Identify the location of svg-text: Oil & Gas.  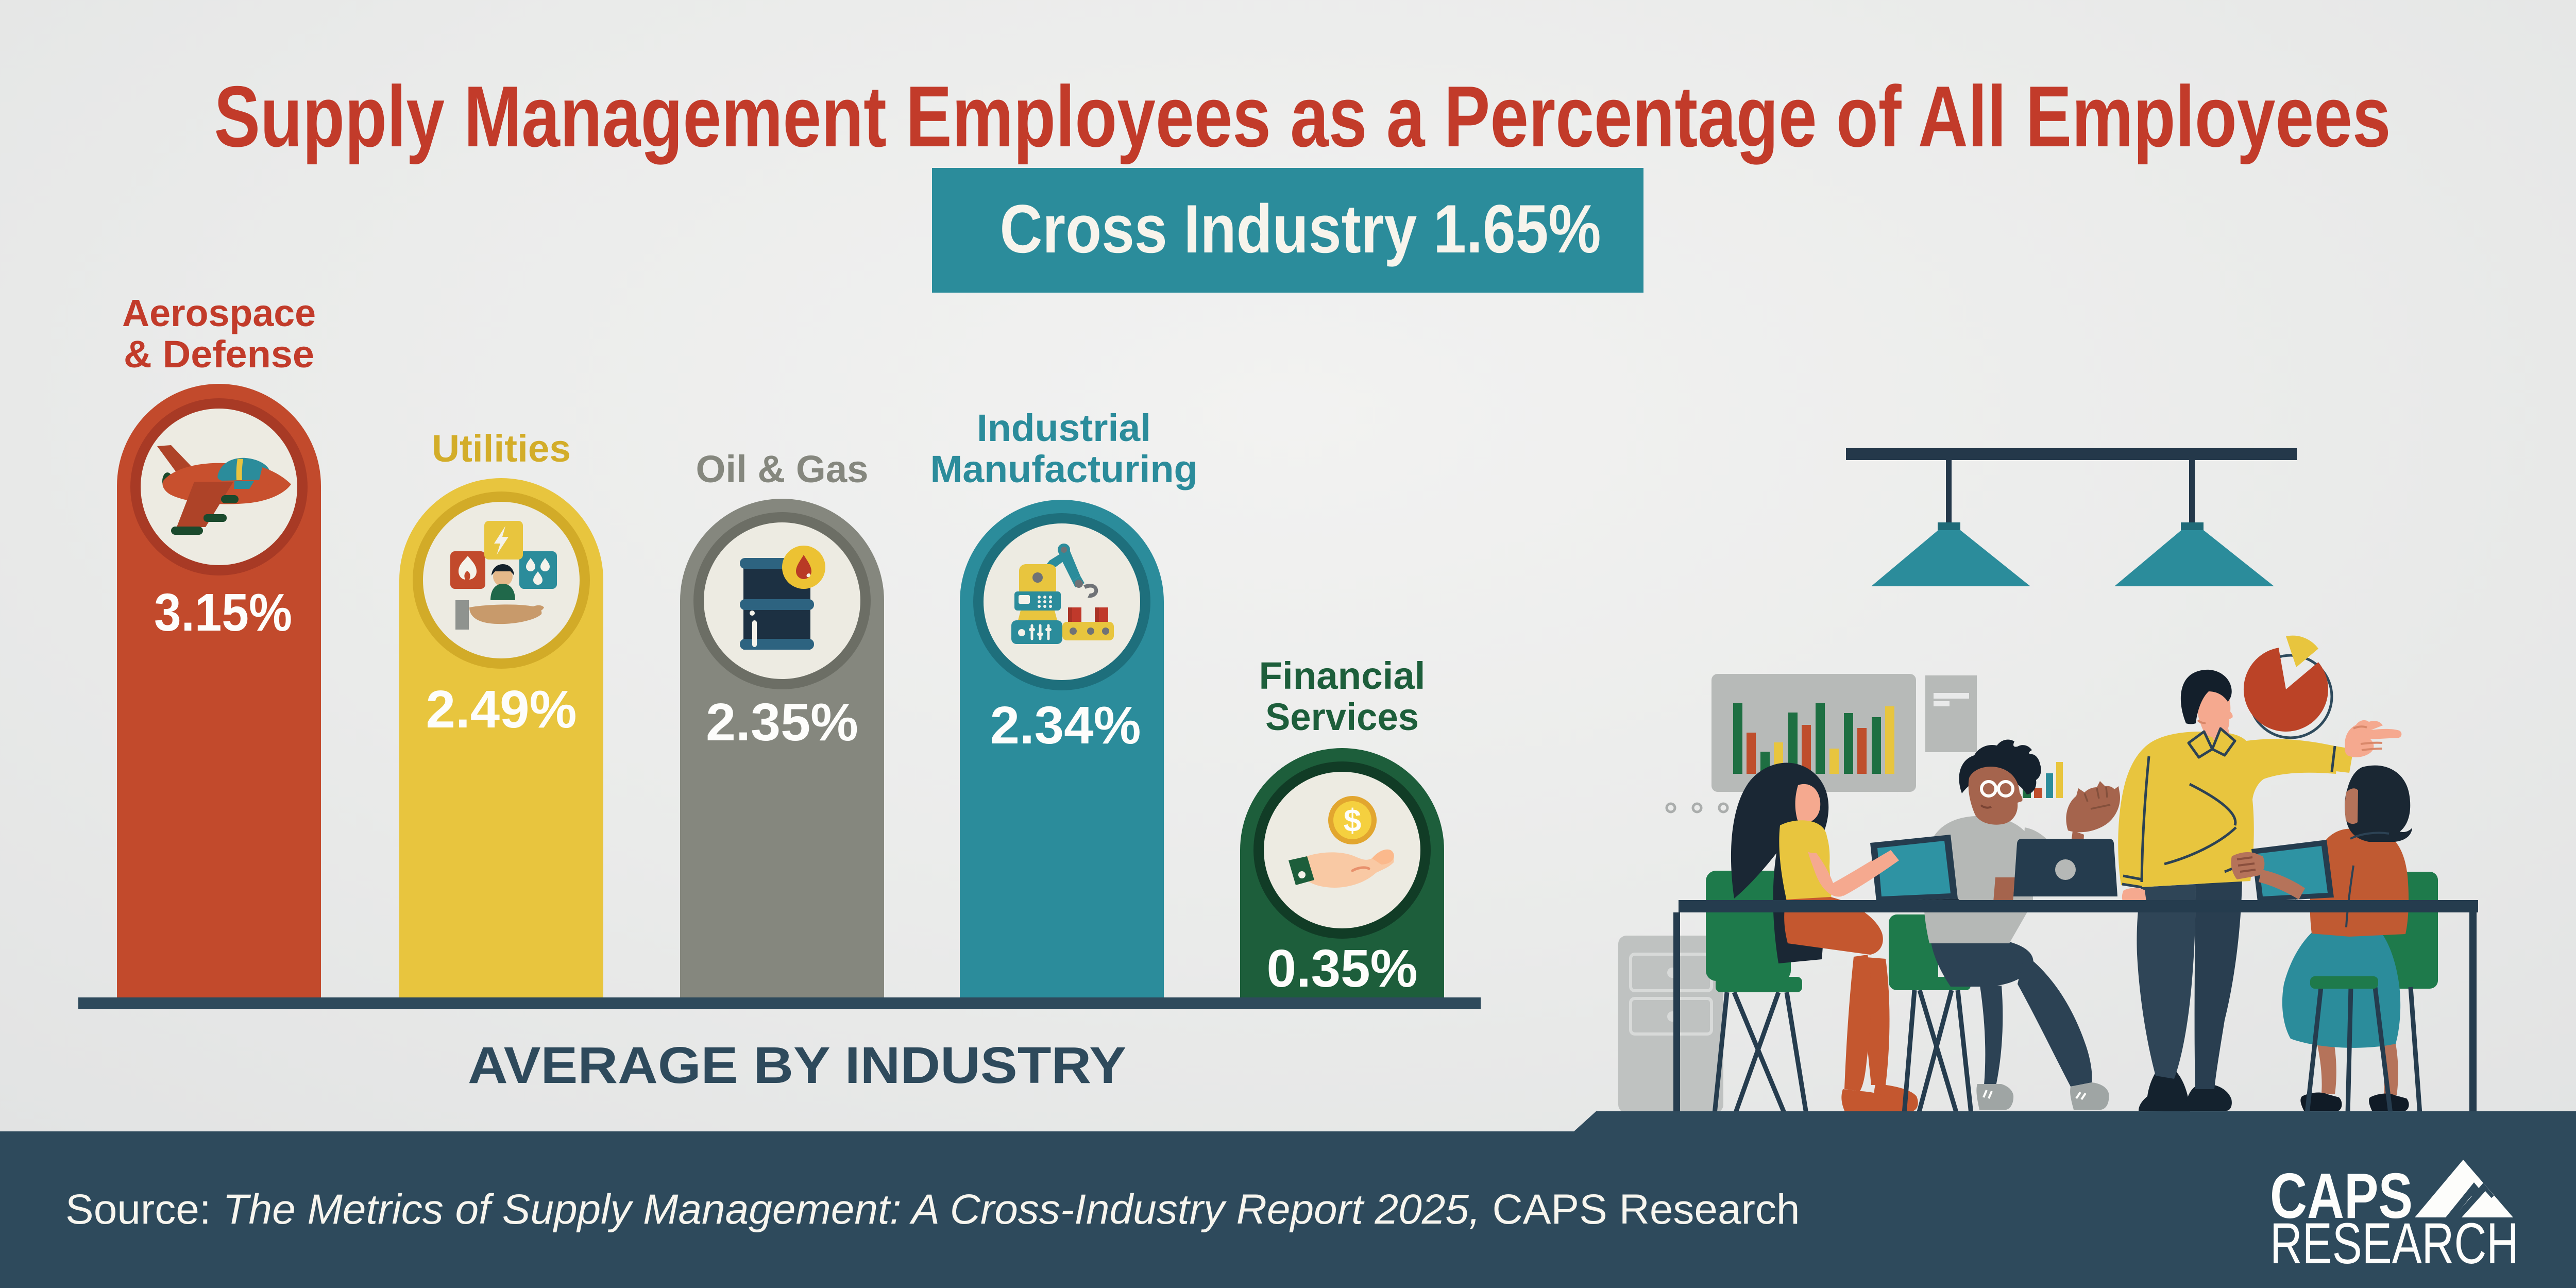
(782, 469).